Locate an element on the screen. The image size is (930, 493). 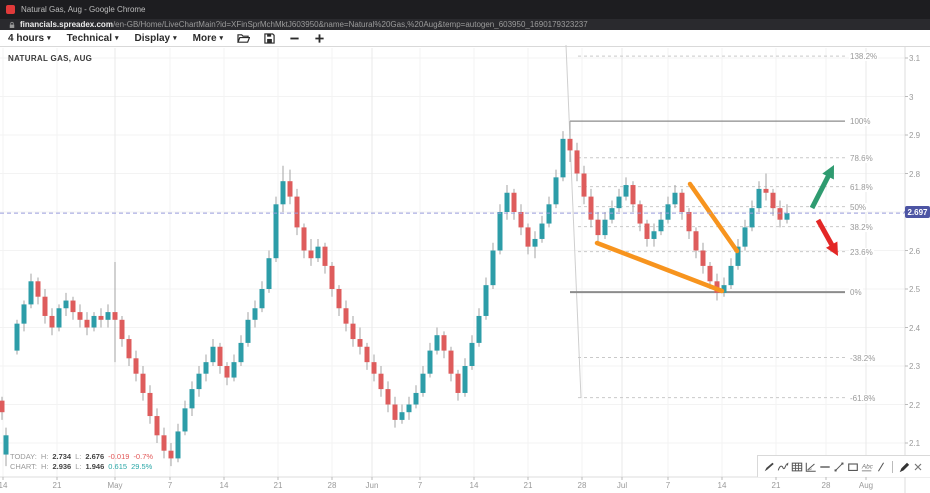
time-tick-label: Jun is located at coordinates (372, 485).